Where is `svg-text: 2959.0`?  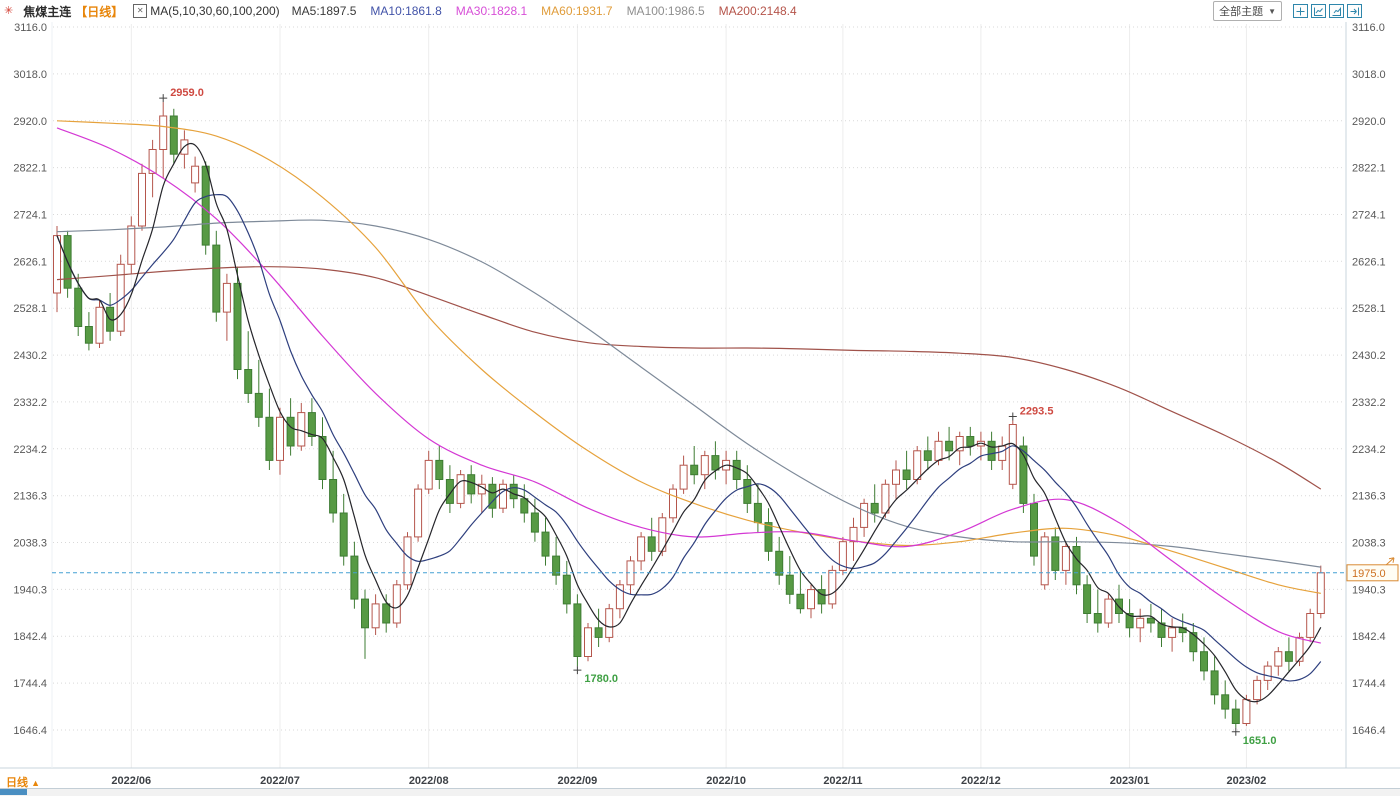
svg-text: 2959.0 is located at coordinates (187, 93).